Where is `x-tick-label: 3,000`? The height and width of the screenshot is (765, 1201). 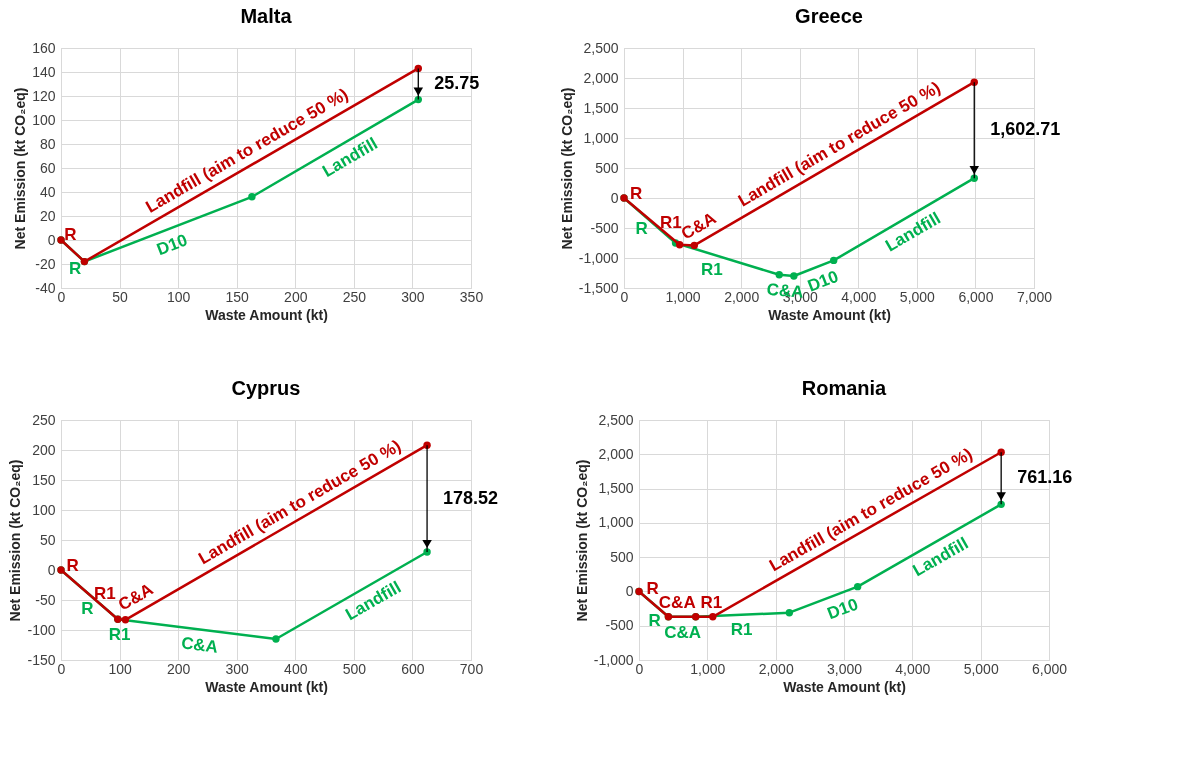
x-tick-label: 3,000 is located at coordinates (844, 668).